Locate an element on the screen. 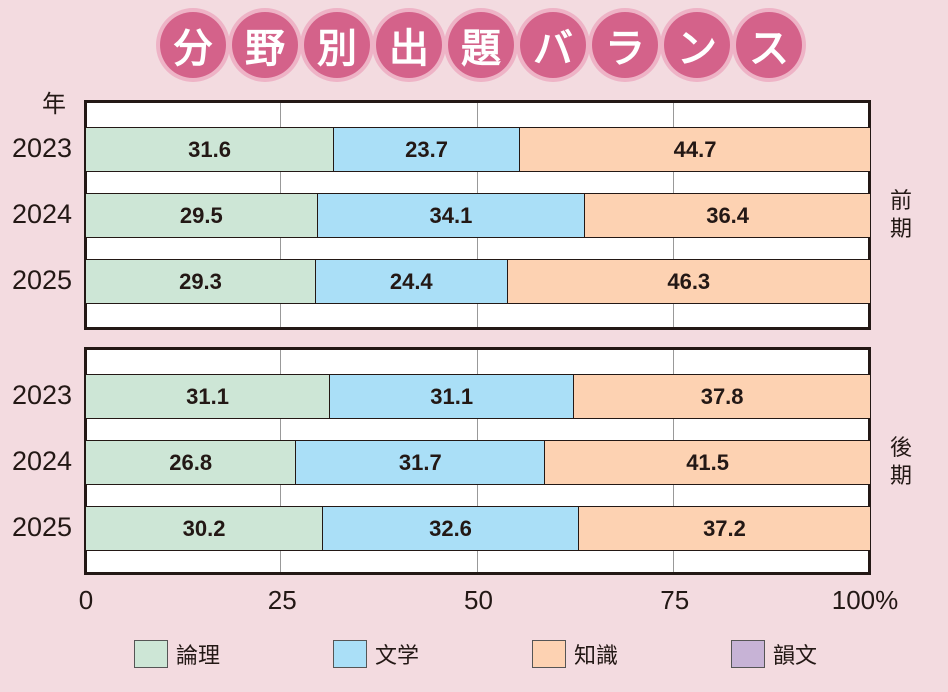 This screenshot has height=692, width=948. data-label: 37.2 is located at coordinates (724, 528).